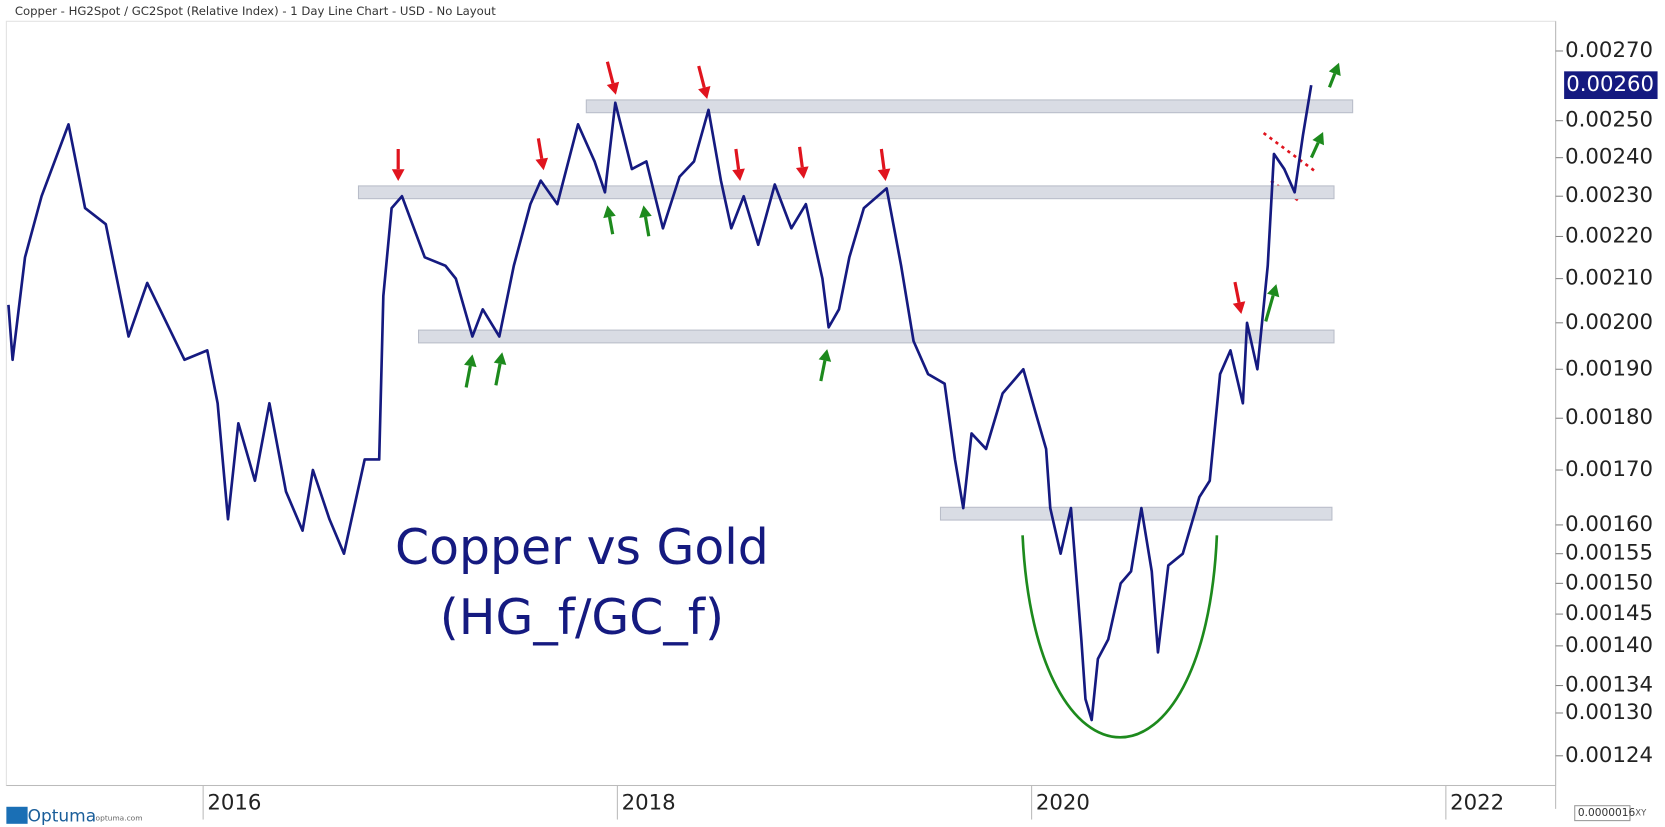  What do you see at coordinates (1609, 278) in the screenshot?
I see `y-tick-label: 0.00210` at bounding box center [1609, 278].